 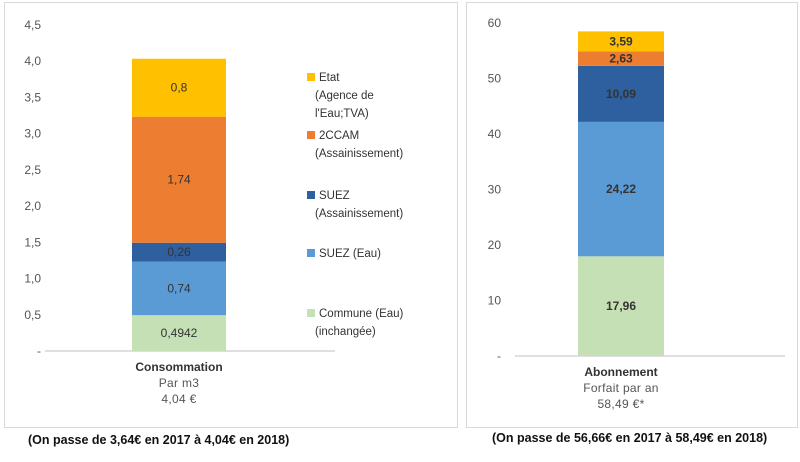 I want to click on consommation-data-label: 0,8, so click(x=179, y=88).